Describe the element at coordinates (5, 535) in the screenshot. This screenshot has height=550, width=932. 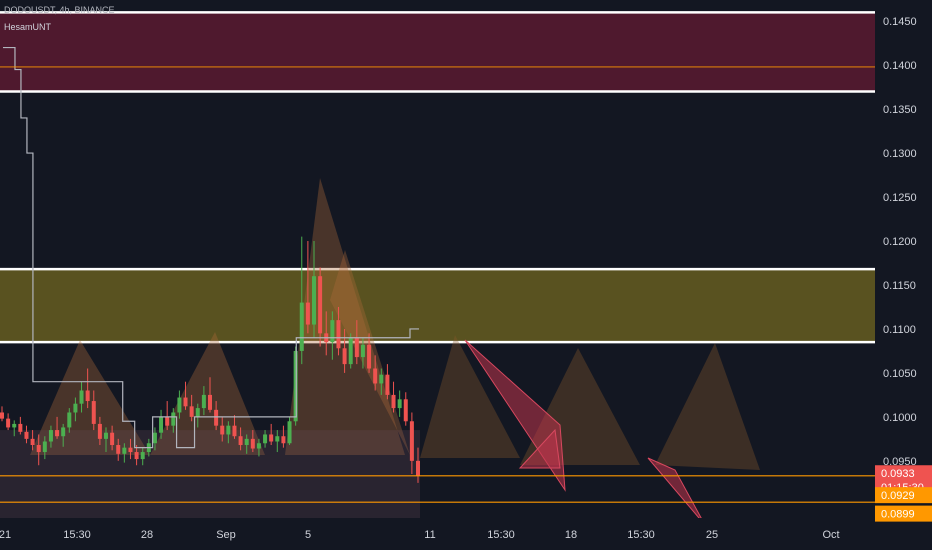
I see `time-tick-label: 21` at that location.